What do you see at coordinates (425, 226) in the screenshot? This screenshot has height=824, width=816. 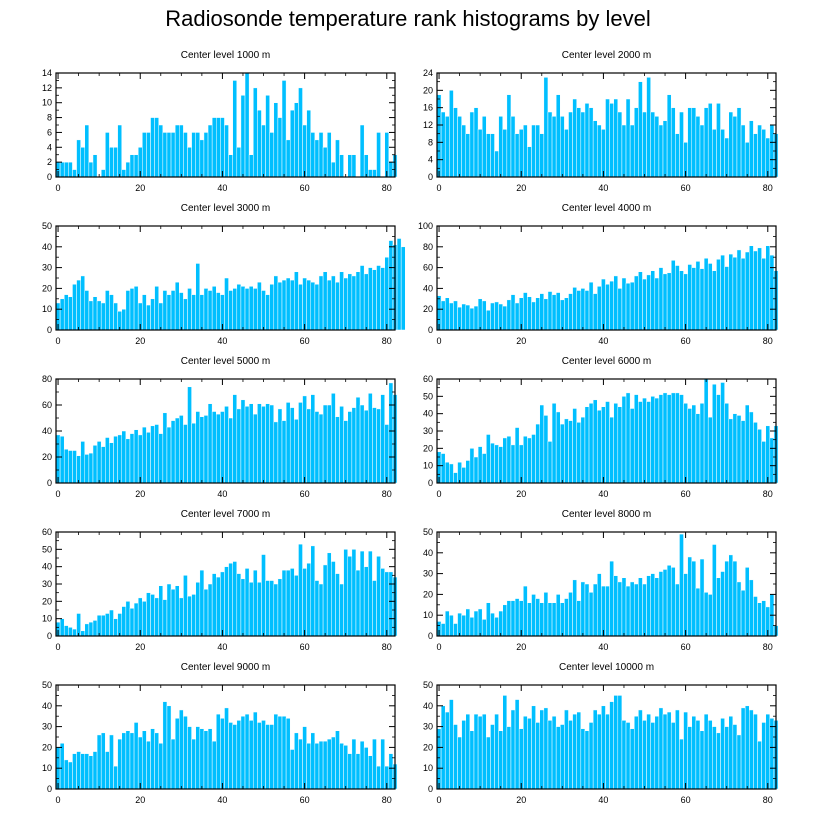 I see `y-tick-label: 100` at bounding box center [425, 226].